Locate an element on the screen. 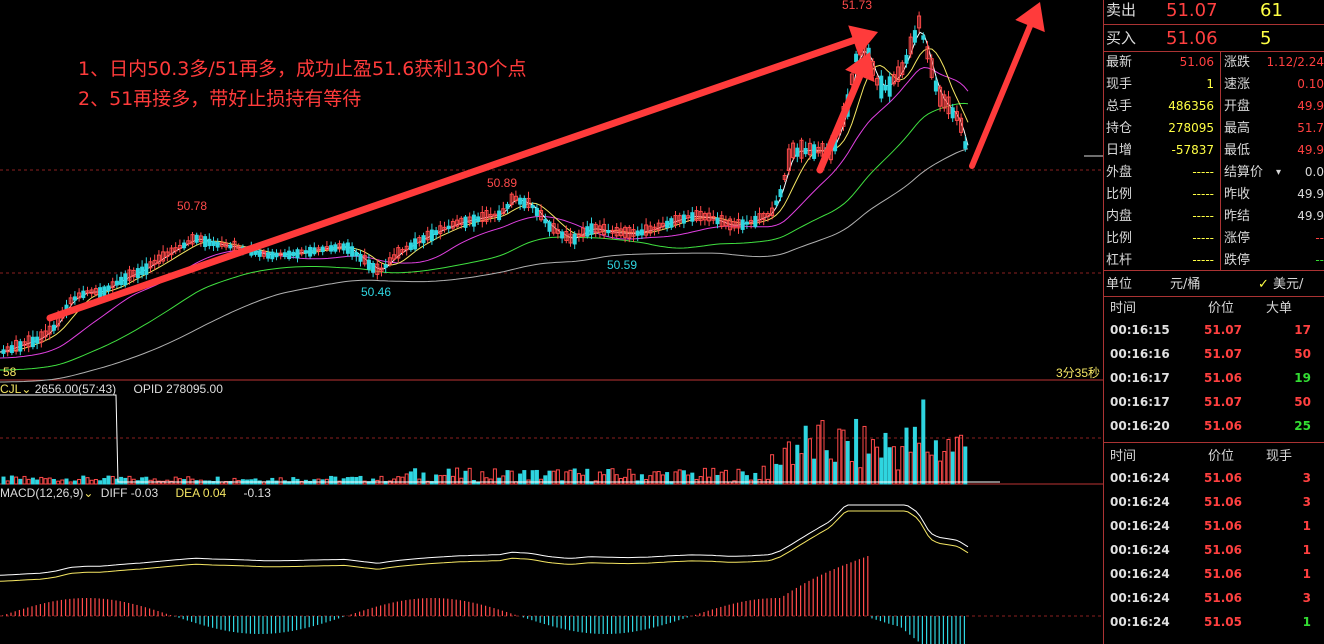  row-price: 51.07 is located at coordinates (1223, 354).